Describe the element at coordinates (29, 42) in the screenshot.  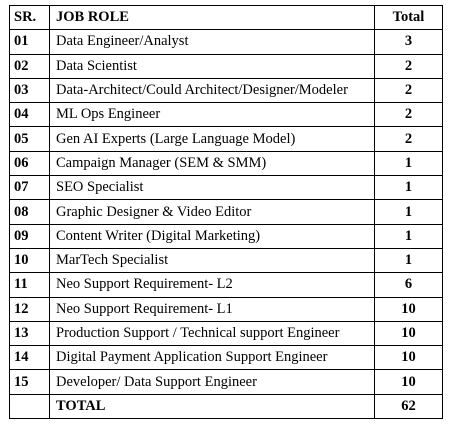
I see `cell-sr: 01` at that location.